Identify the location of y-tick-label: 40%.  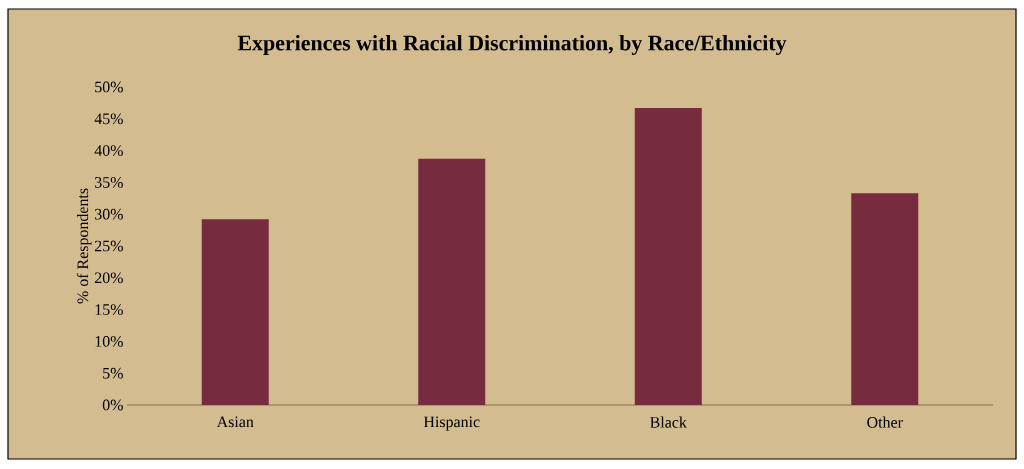
(108, 150).